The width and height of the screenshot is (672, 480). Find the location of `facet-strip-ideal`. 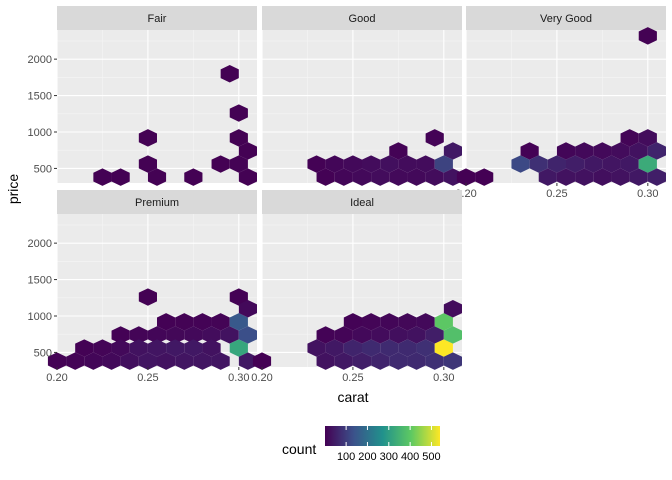

facet-strip-ideal is located at coordinates (362, 202).